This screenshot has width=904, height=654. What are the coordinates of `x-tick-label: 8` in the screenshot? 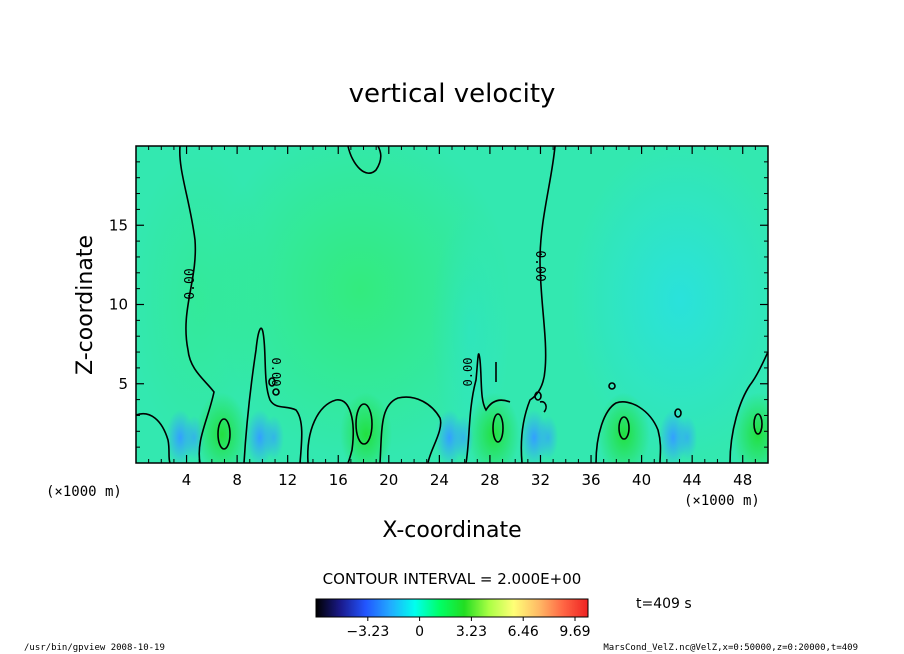 It's located at (237, 480).